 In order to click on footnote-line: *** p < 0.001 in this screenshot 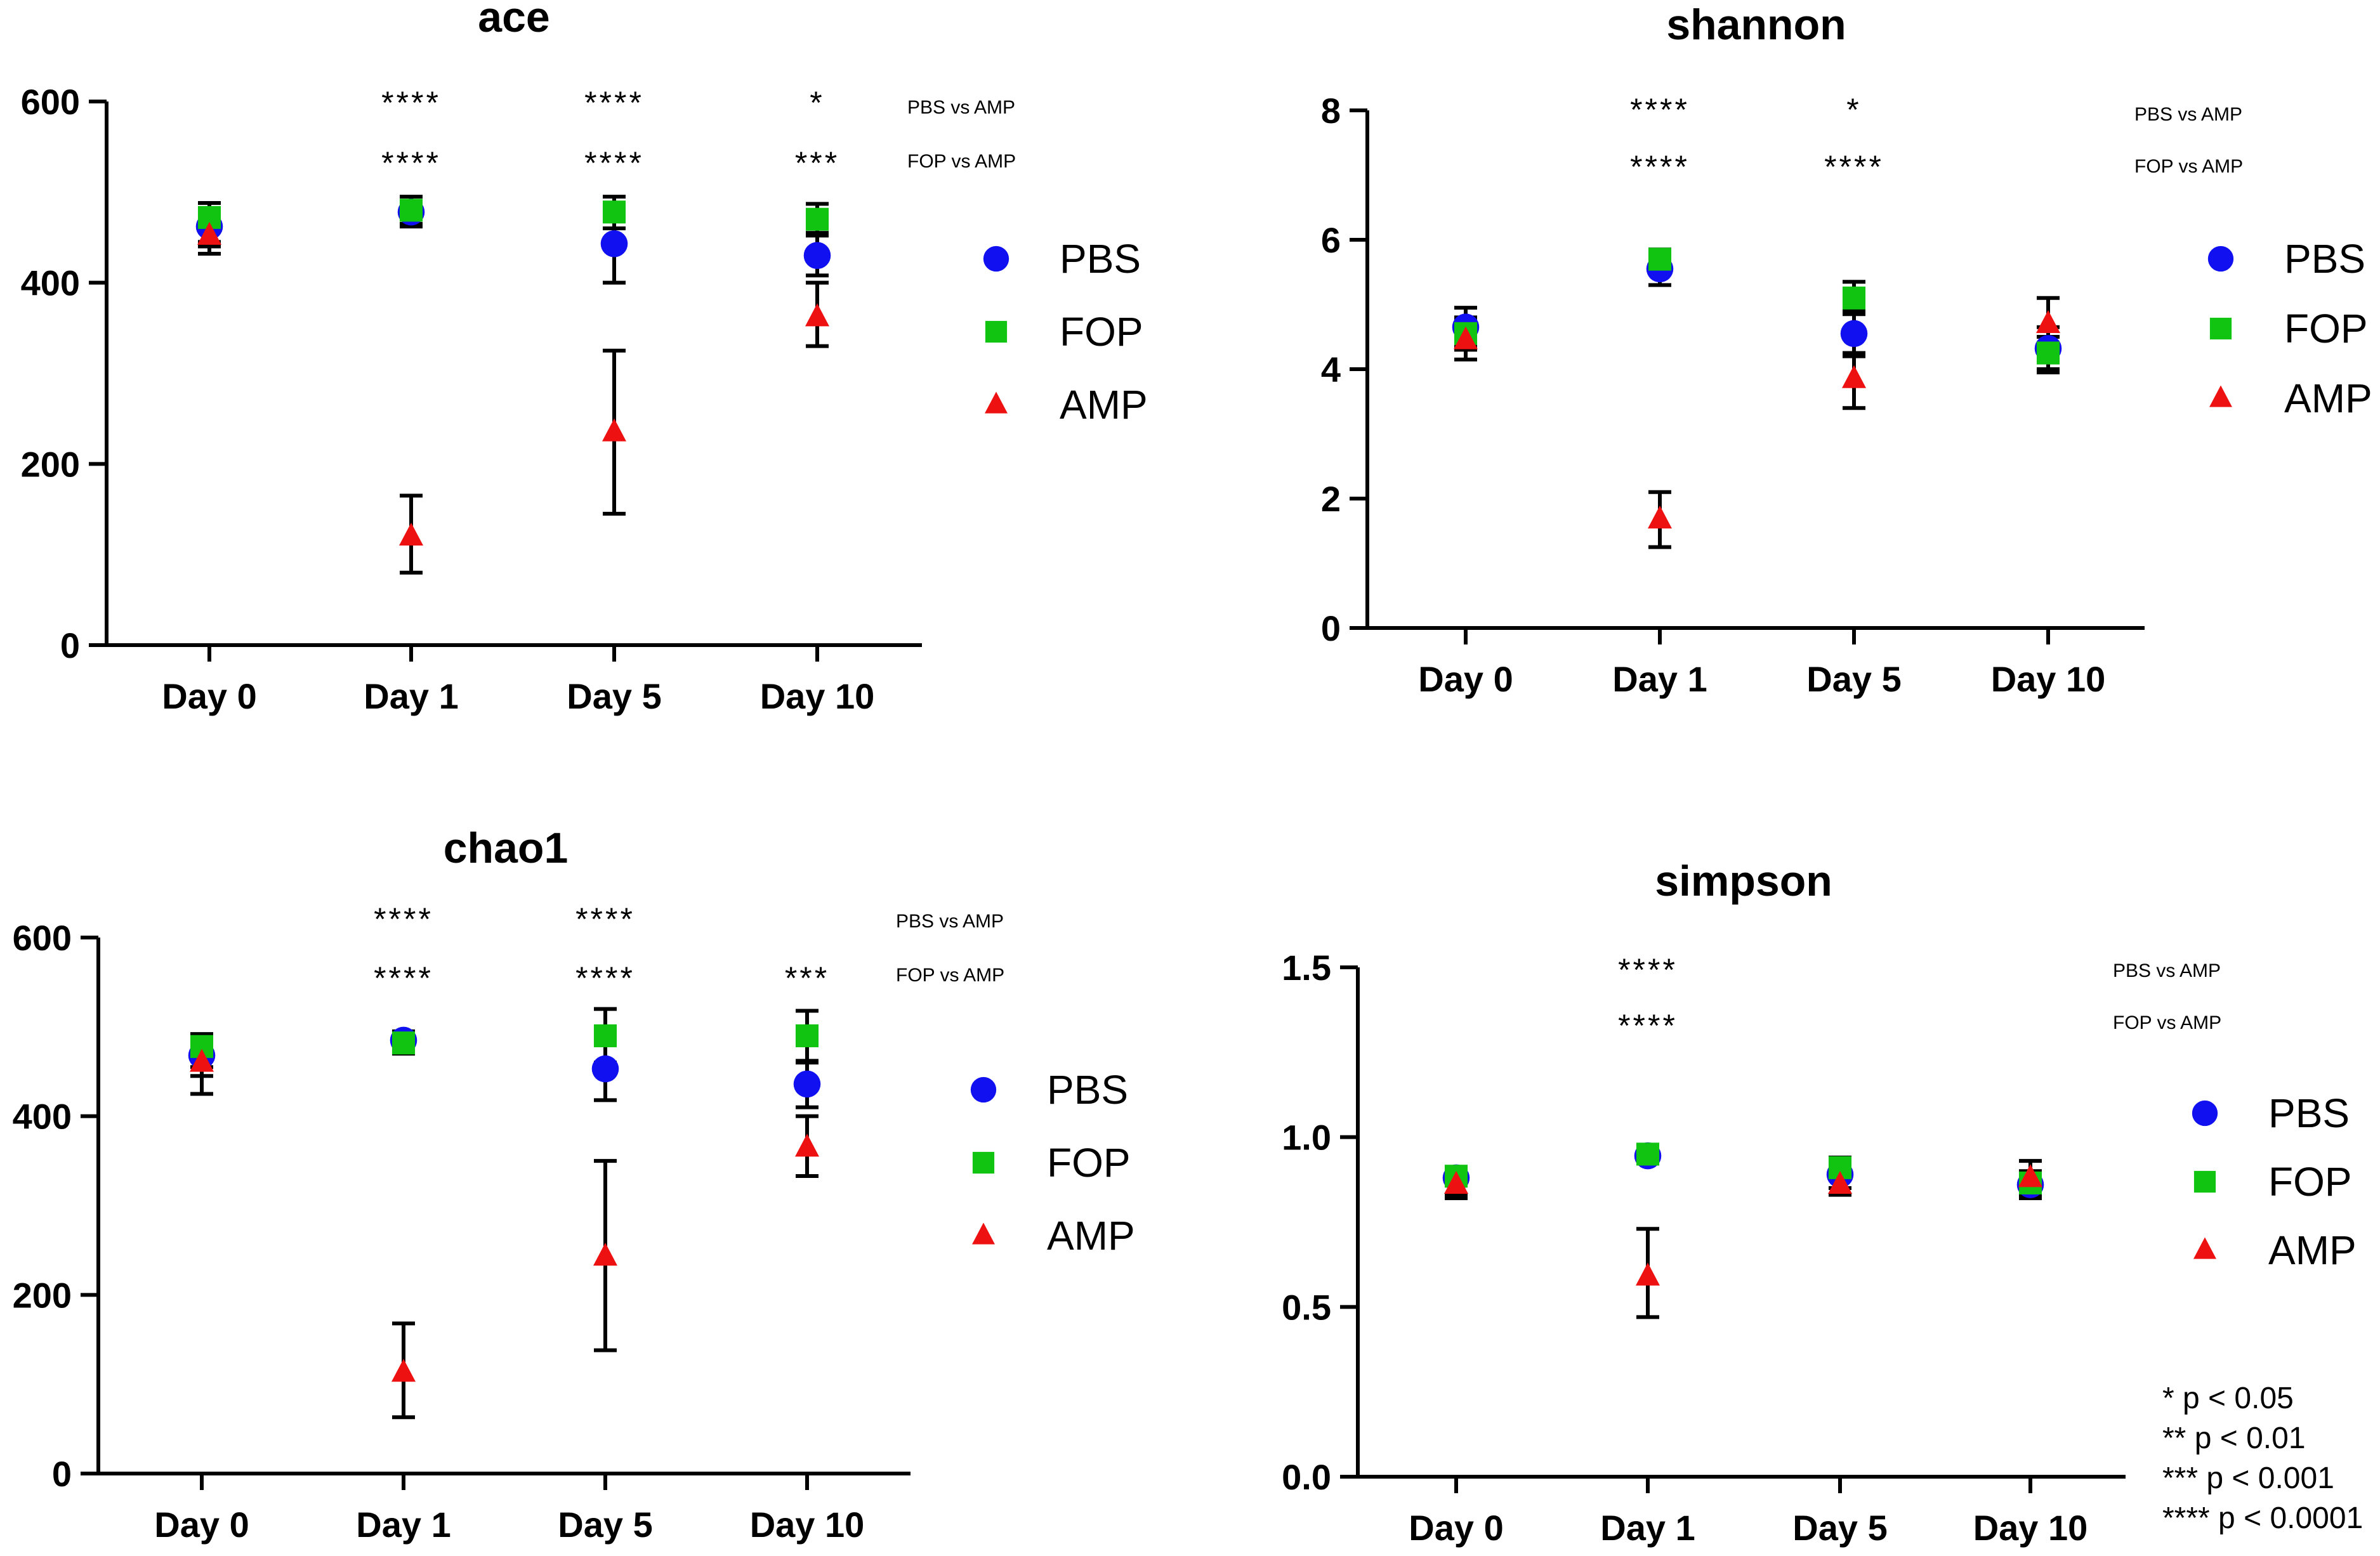, I will do `click(2248, 1478)`.